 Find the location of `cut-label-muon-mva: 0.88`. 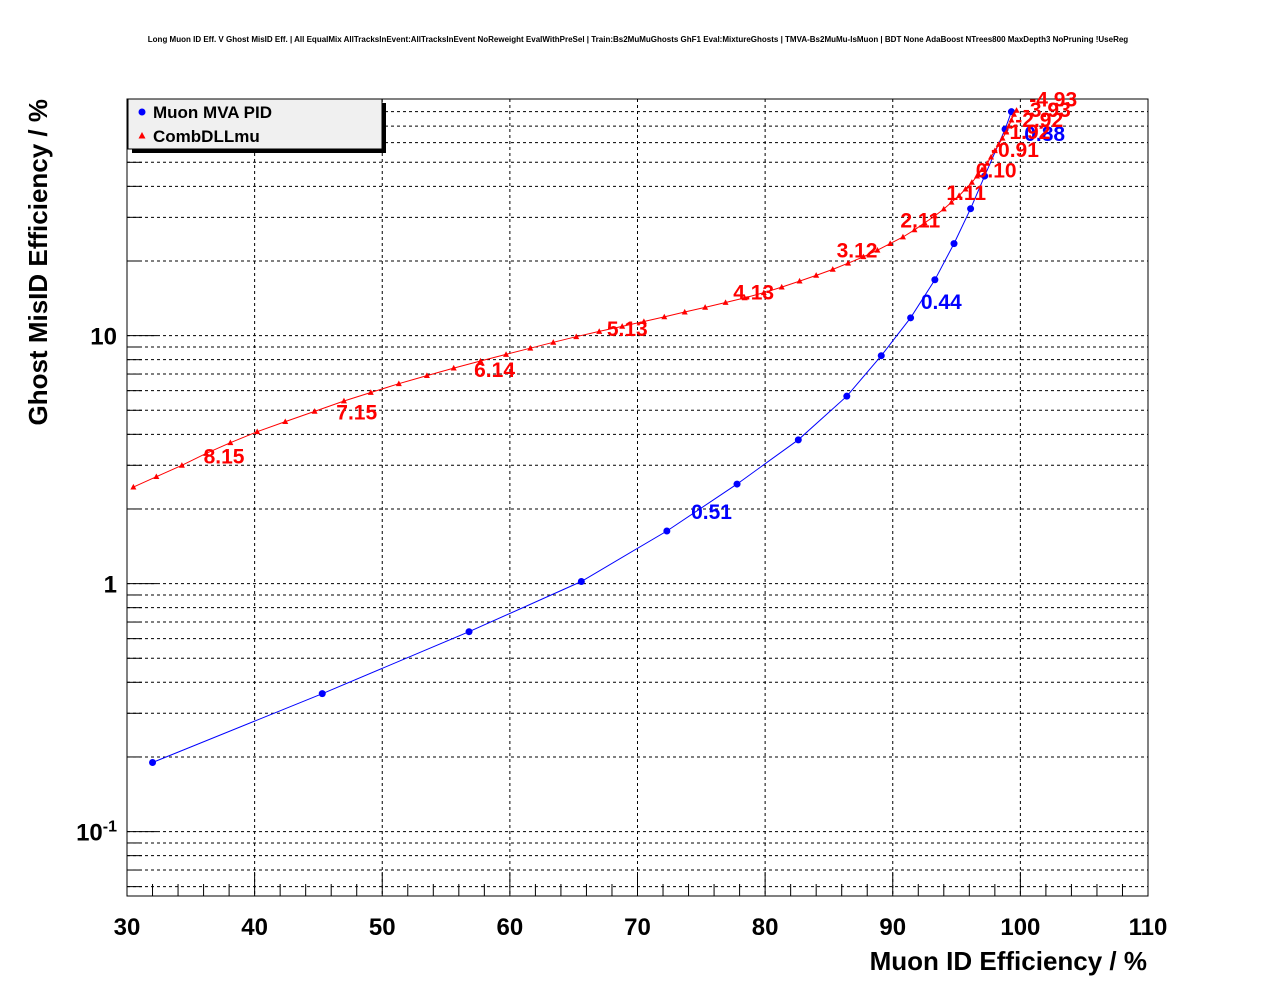

cut-label-muon-mva: 0.88 is located at coordinates (1044, 134).